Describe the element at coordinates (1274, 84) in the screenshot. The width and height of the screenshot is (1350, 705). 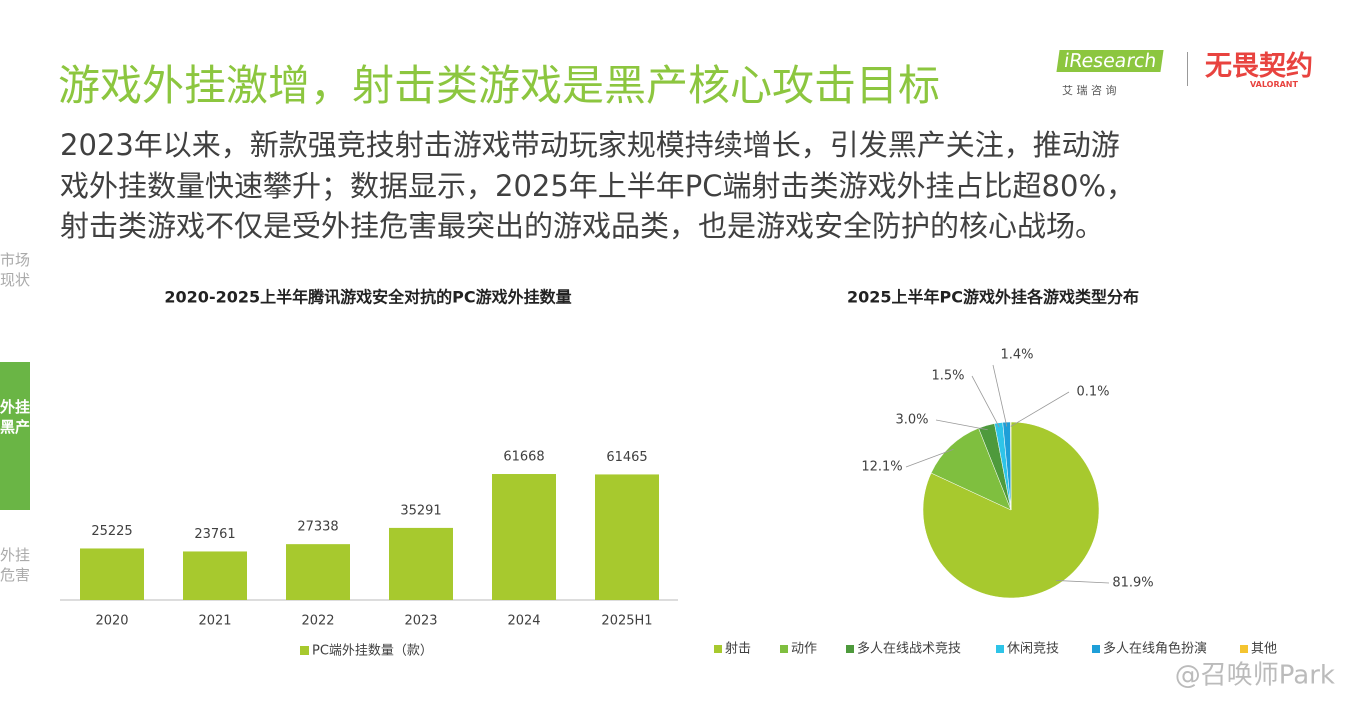
I see `valorant-logo: VALORANT` at that location.